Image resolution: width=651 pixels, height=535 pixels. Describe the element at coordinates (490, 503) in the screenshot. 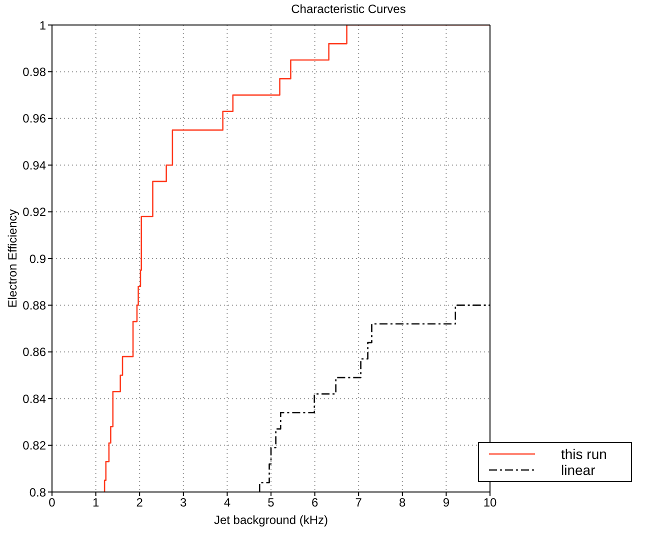

I see `x-tick-label: 10` at that location.